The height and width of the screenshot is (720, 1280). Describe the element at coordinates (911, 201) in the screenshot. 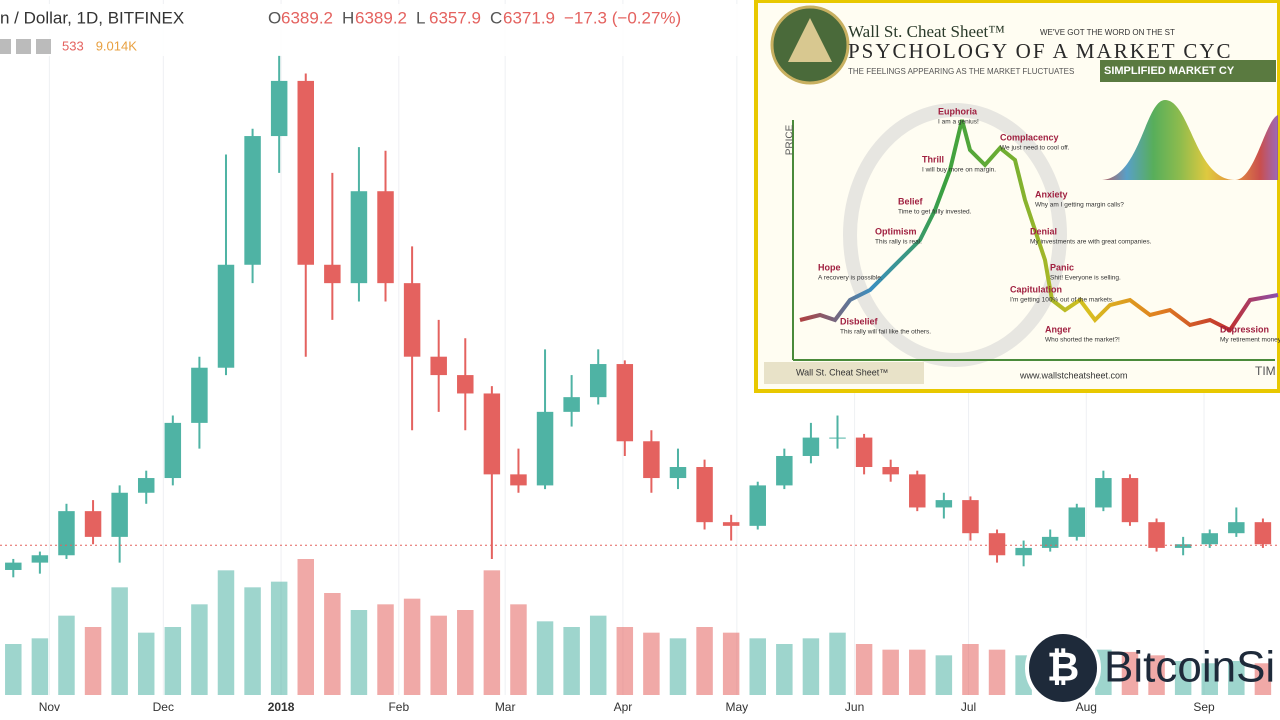

I see `emotion-name: Belief` at that location.